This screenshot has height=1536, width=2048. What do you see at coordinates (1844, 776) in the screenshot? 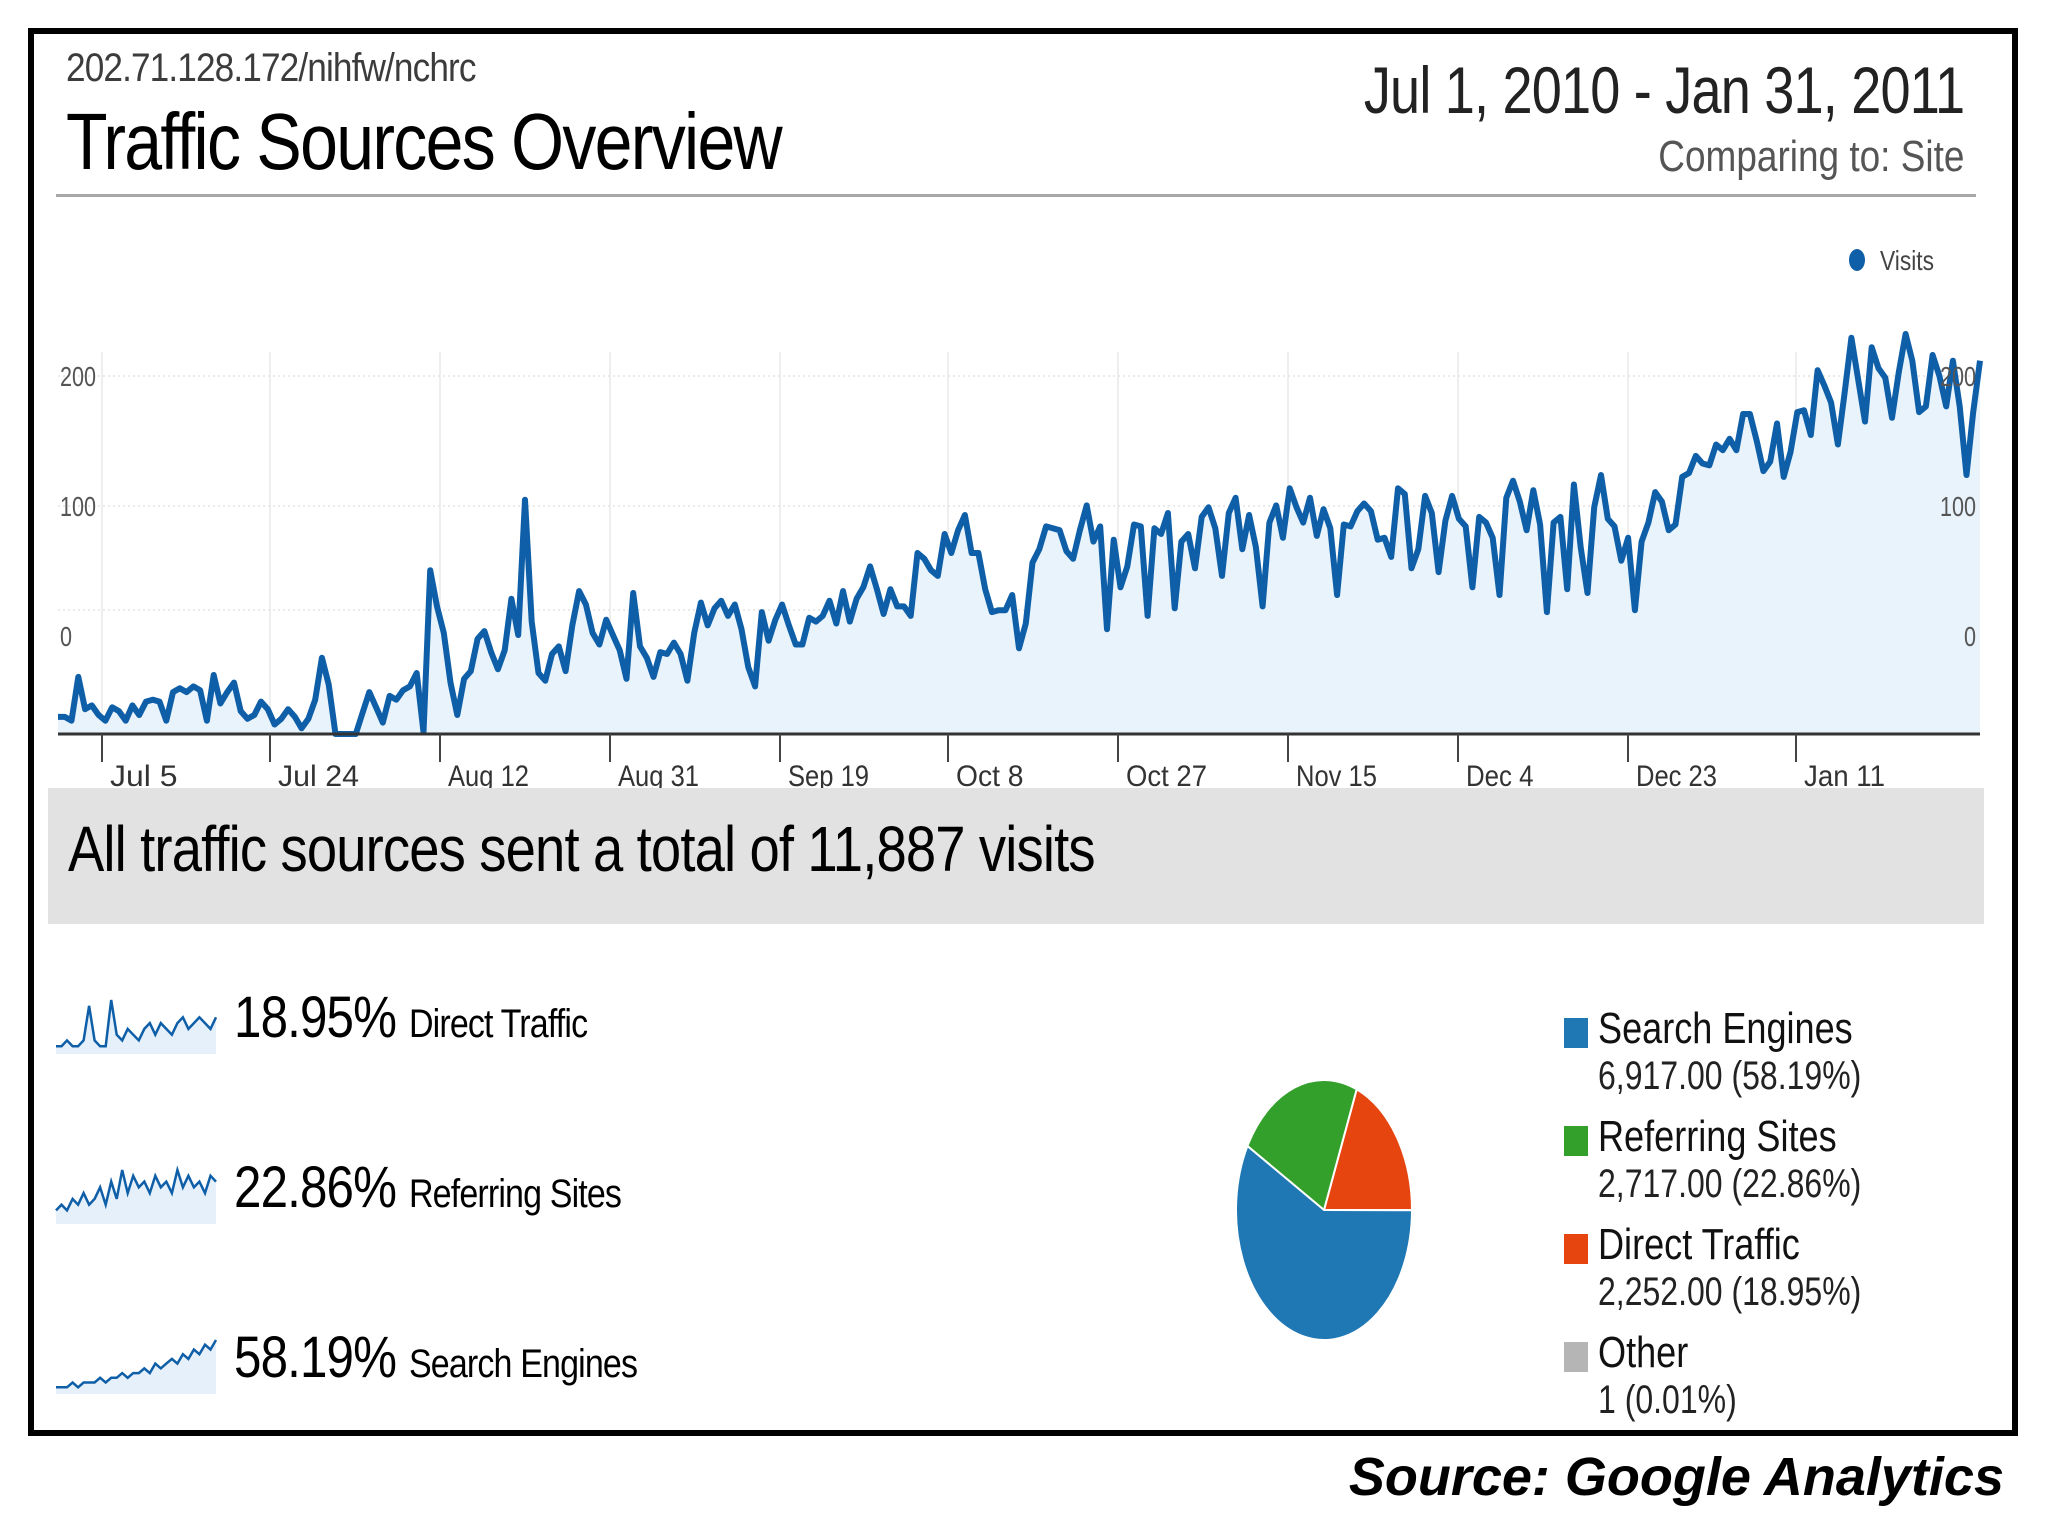
I see `x-tick-label: Jan 11` at bounding box center [1844, 776].